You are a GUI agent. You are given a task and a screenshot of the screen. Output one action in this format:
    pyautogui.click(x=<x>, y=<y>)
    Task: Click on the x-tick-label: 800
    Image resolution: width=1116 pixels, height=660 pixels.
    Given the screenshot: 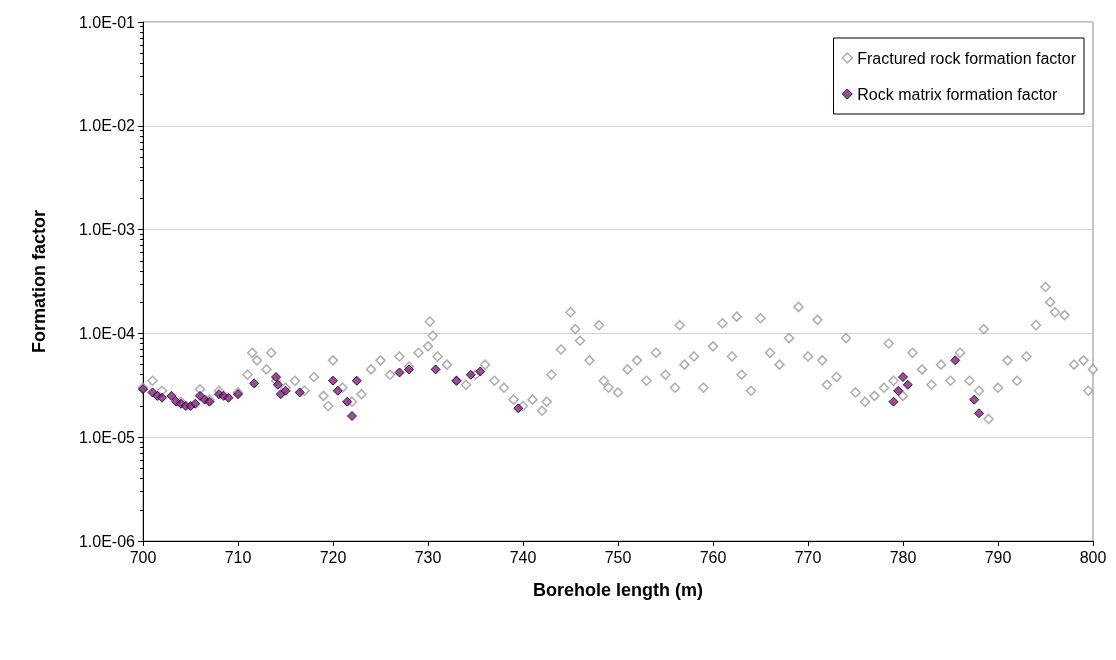 What is the action you would take?
    pyautogui.click(x=1093, y=557)
    